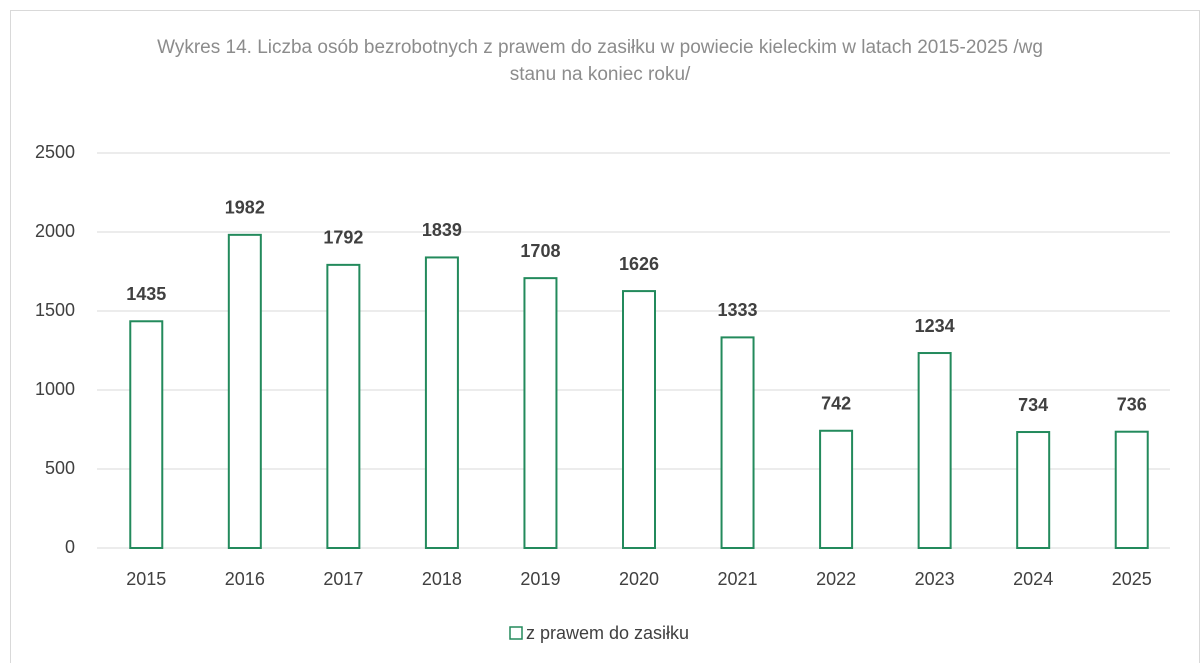 This screenshot has height=663, width=1200. Describe the element at coordinates (55, 231) in the screenshot. I see `y-tick-label: 2000` at that location.